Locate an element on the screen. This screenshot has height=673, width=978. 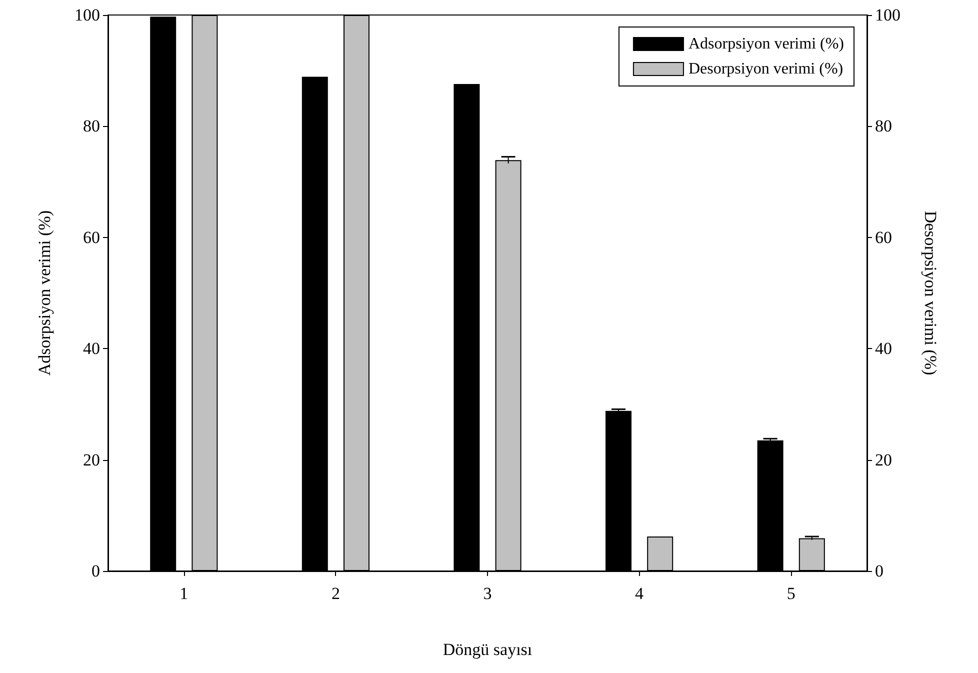
y2-axis-title: Desorpsiyon verimi (%) is located at coordinates (930, 293).